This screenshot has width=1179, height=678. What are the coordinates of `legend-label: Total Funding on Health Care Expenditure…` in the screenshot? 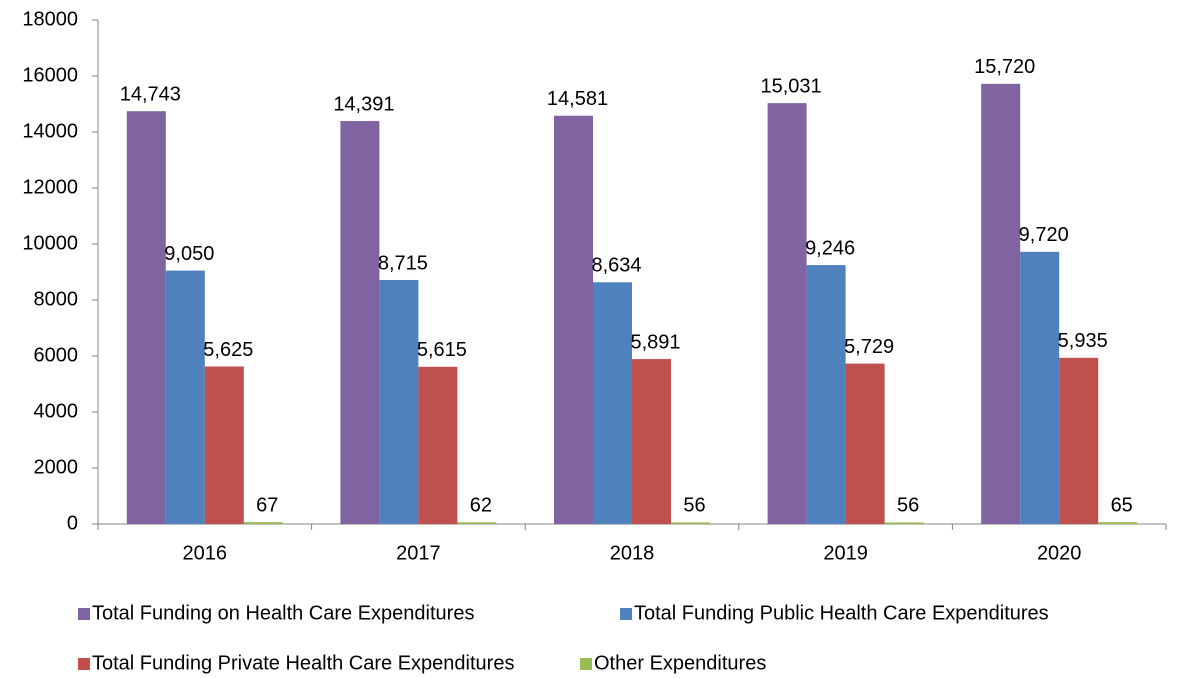 It's located at (283, 613).